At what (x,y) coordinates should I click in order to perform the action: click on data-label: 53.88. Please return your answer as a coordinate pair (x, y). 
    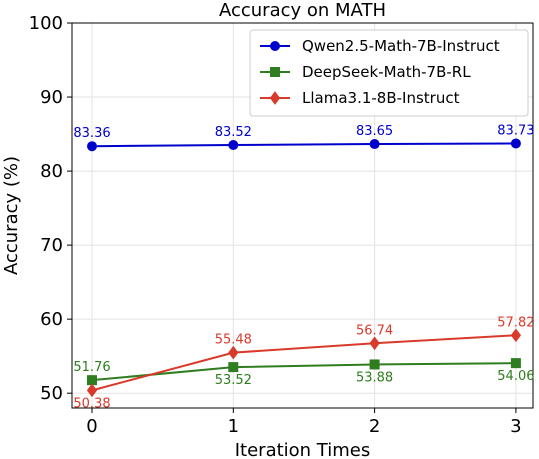
    Looking at the image, I should click on (374, 377).